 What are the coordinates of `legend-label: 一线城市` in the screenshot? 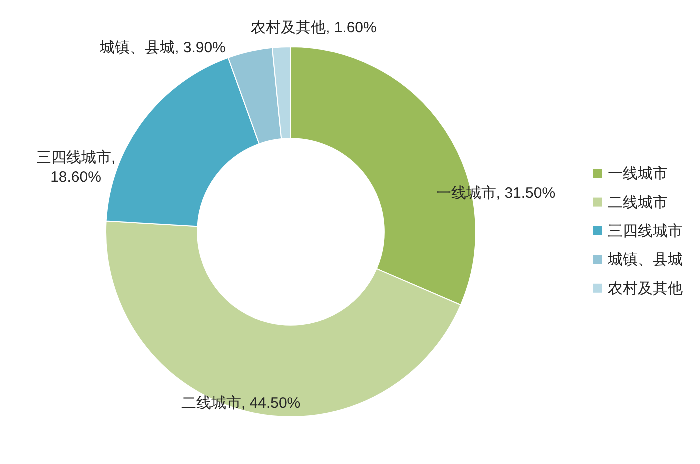 It's located at (638, 174).